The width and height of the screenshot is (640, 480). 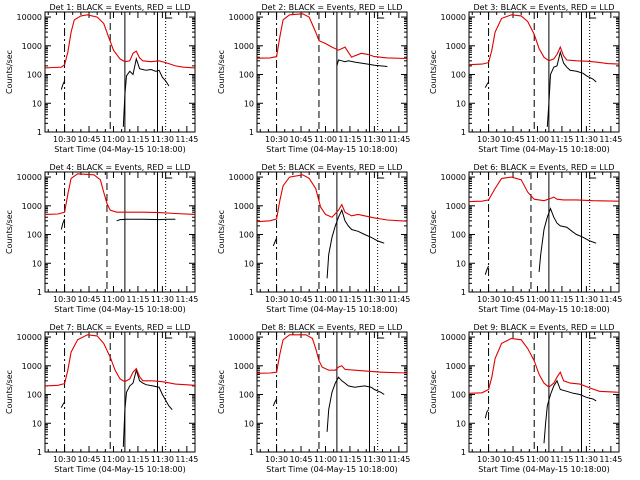 I want to click on panel-title: Det 7: BLACK = Events, RED = LLD, so click(x=120, y=327).